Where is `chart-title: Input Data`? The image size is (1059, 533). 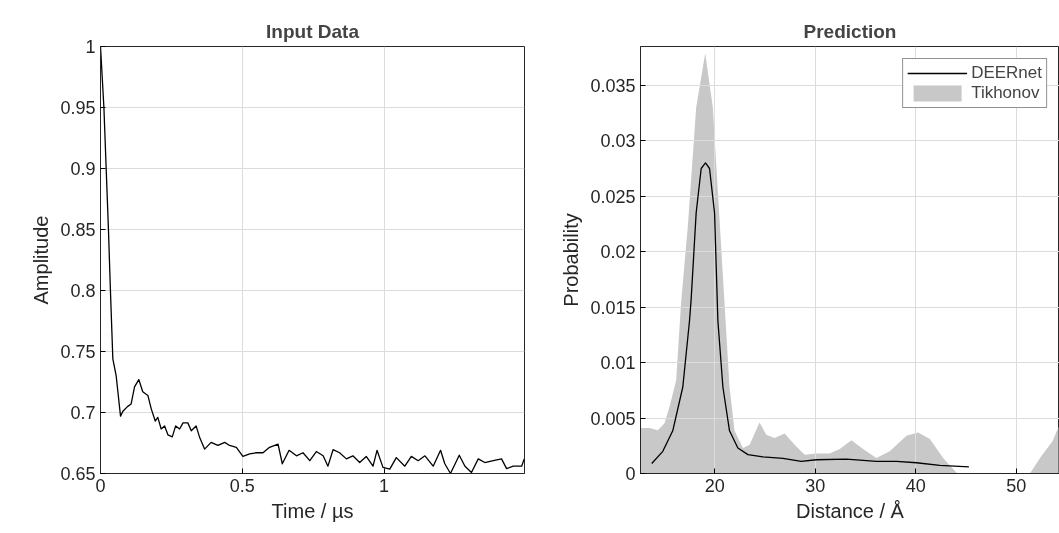
chart-title: Input Data is located at coordinates (313, 31).